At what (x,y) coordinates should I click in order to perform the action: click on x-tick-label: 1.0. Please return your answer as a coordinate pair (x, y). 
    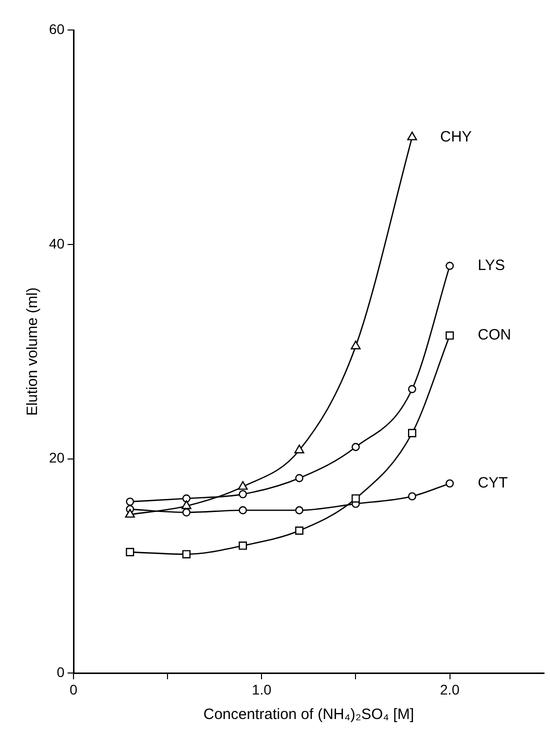
    Looking at the image, I should click on (262, 689).